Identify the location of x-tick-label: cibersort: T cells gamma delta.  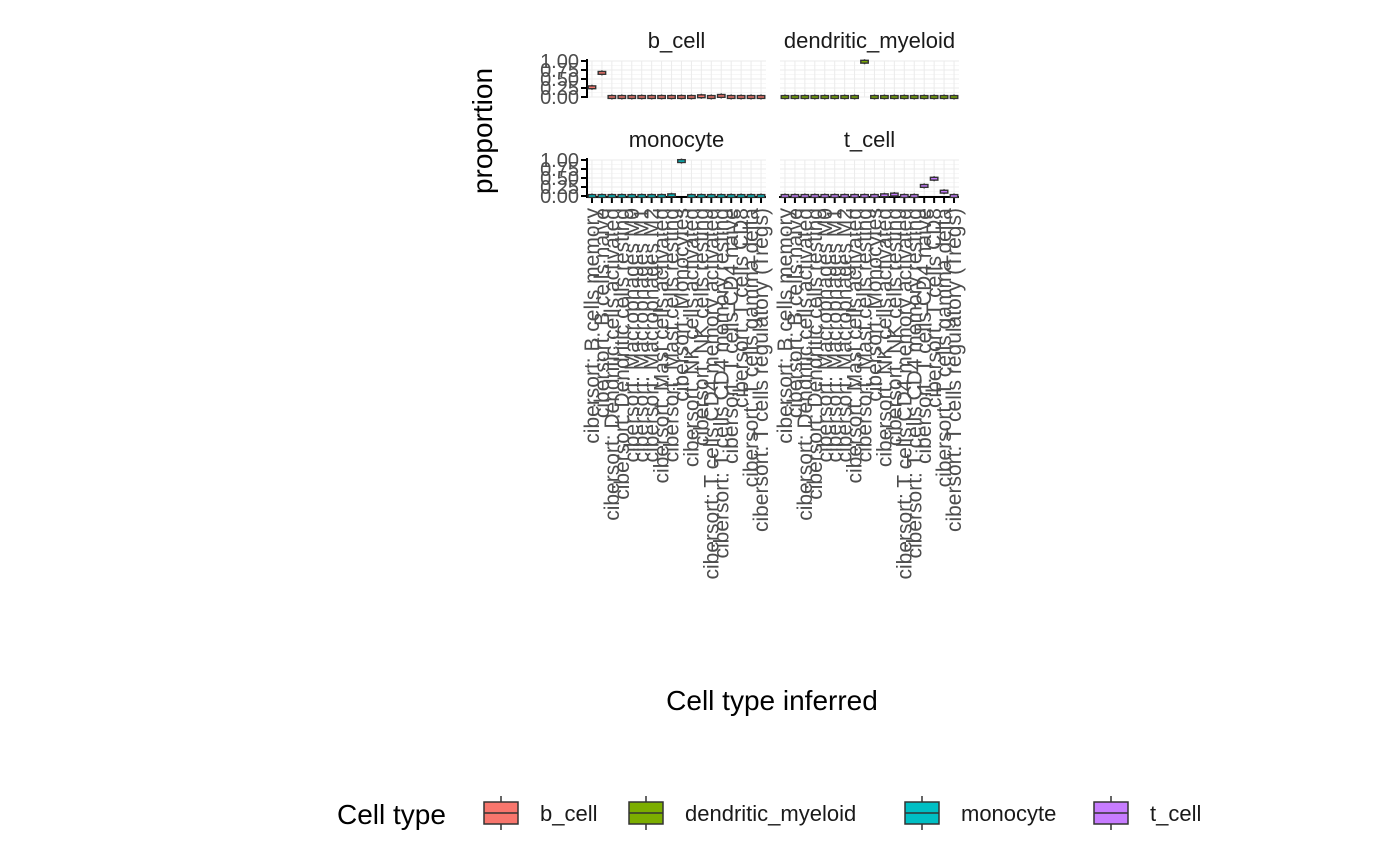
(944, 348).